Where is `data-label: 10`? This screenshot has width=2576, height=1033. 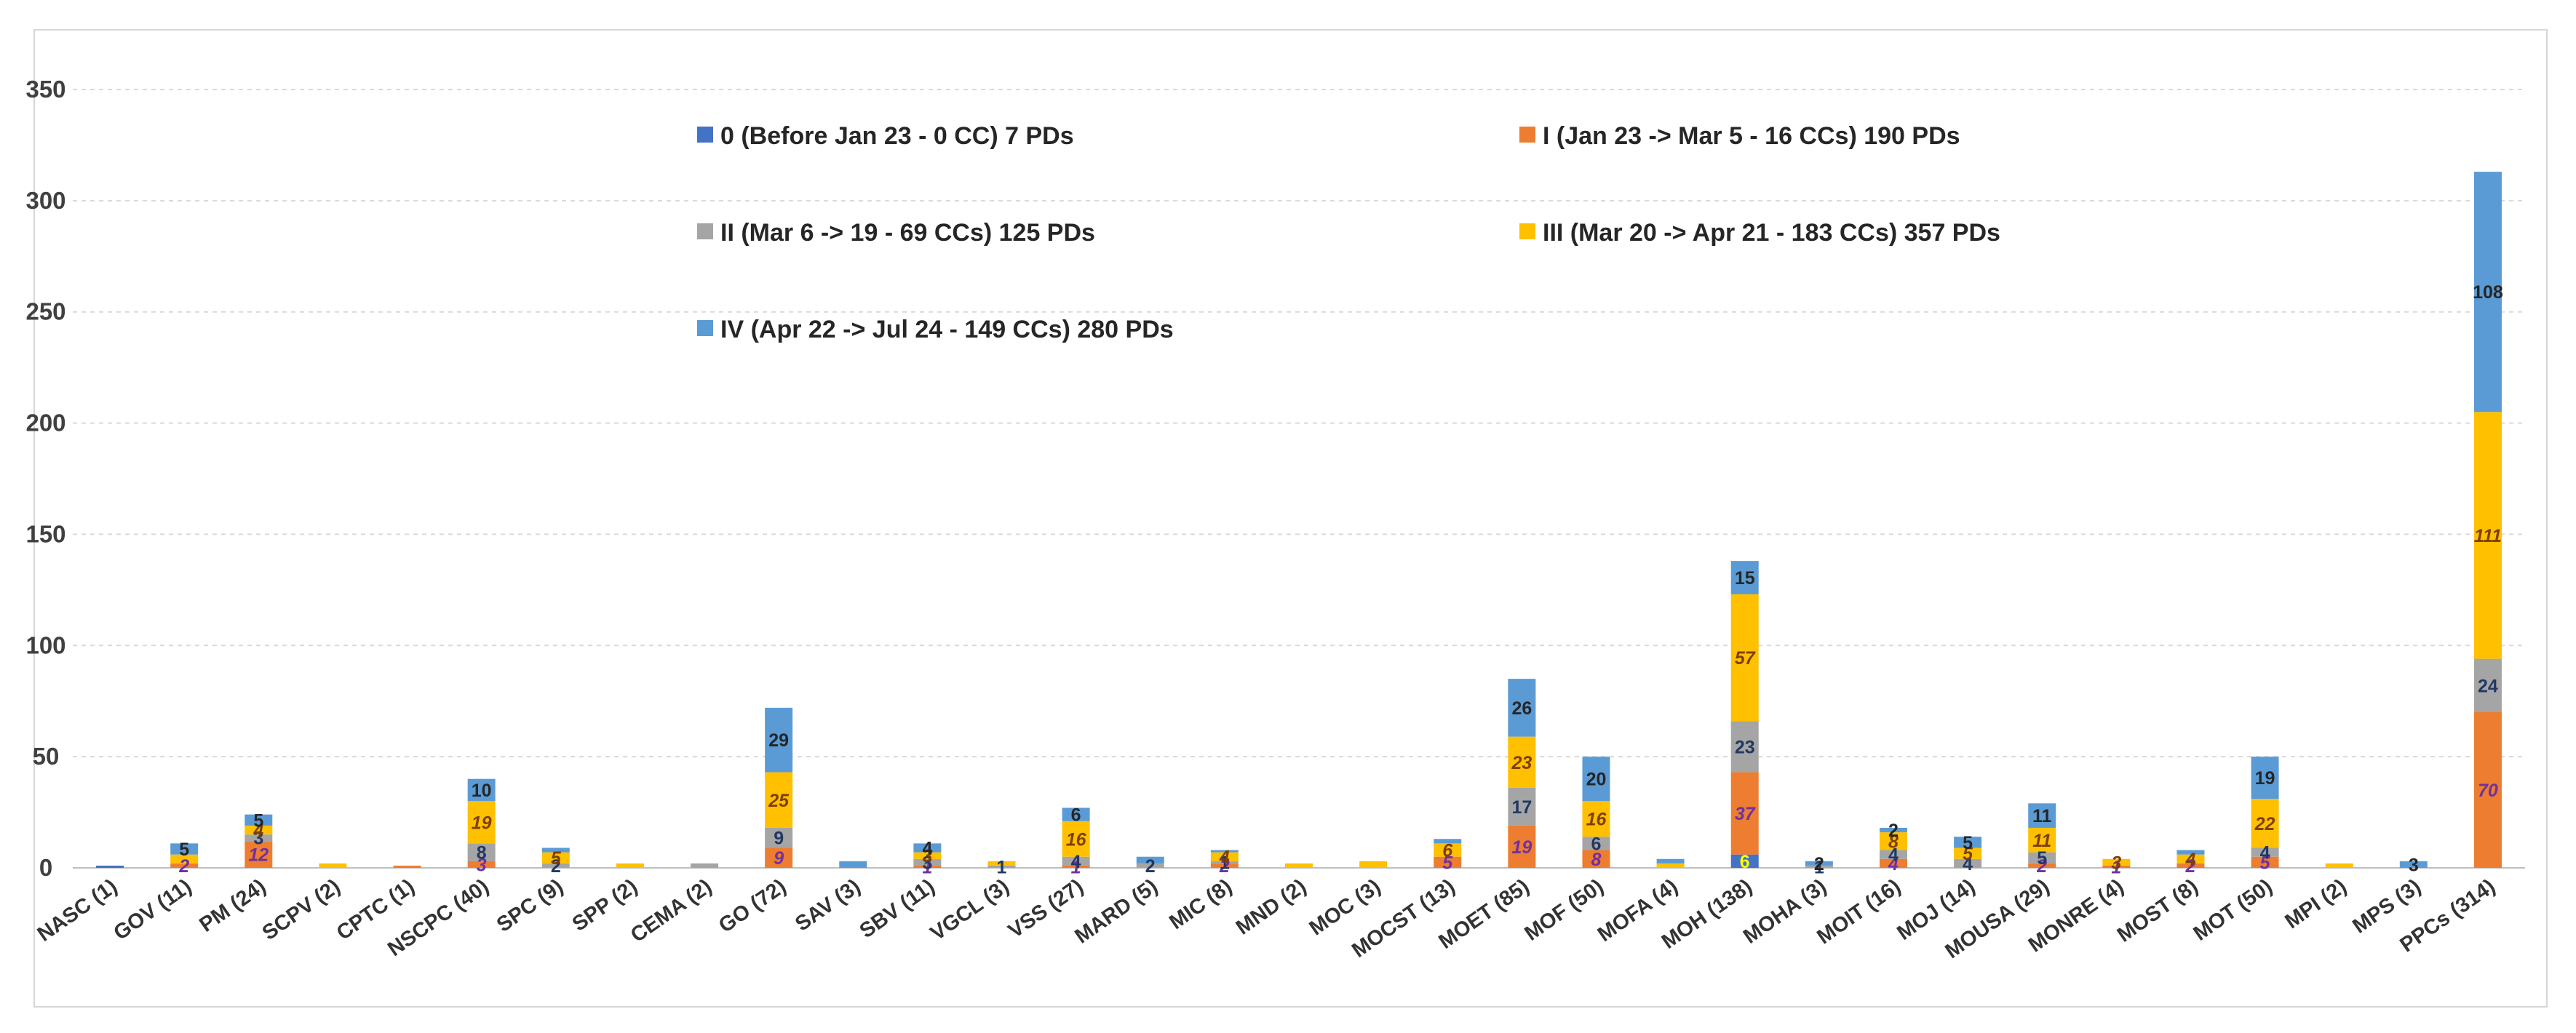 data-label: 10 is located at coordinates (482, 791).